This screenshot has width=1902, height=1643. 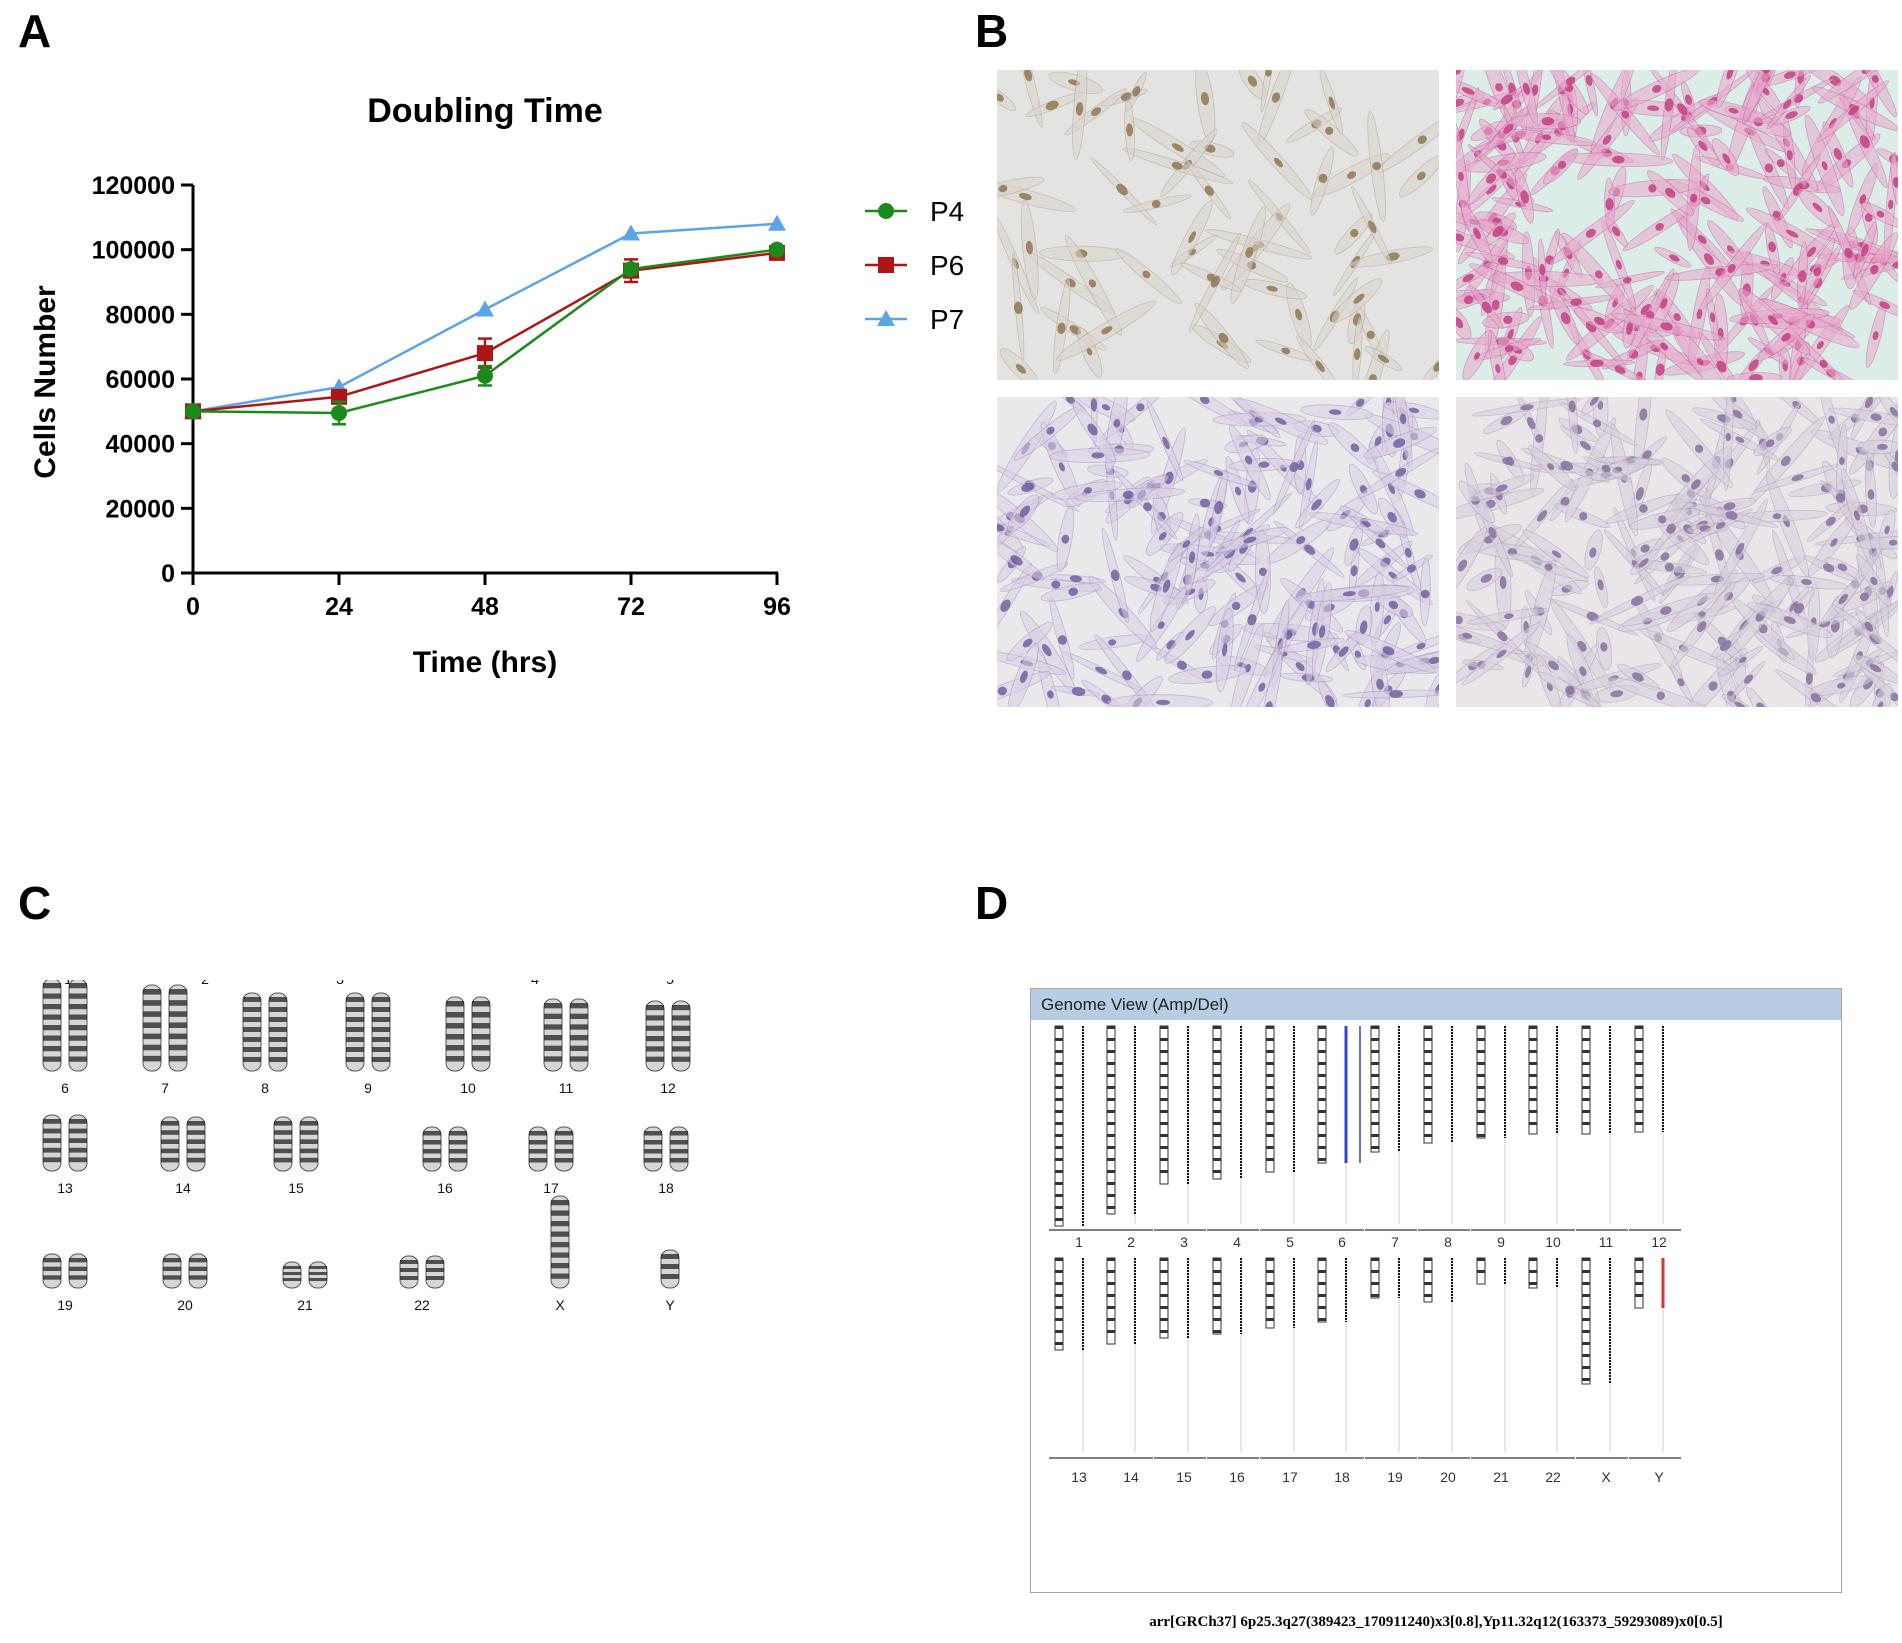 I want to click on genome-chromosome-19: 19, so click(x=1391, y=1371).